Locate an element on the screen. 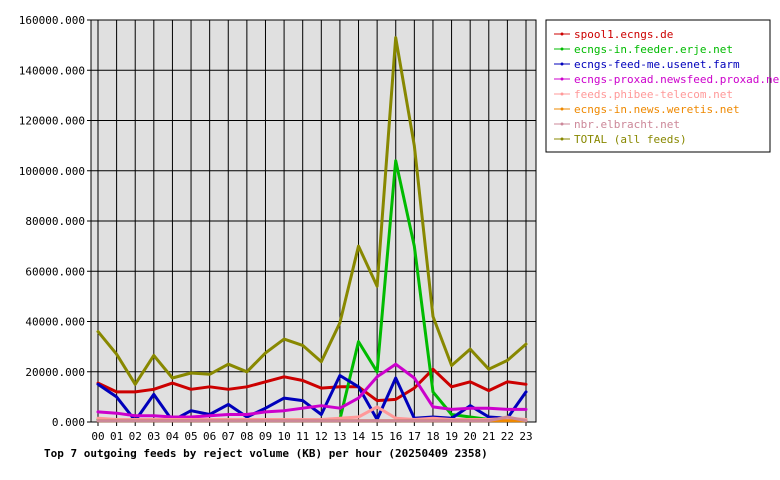 This screenshot has width=780, height=480. x-tick-label: 00 is located at coordinates (97, 436).